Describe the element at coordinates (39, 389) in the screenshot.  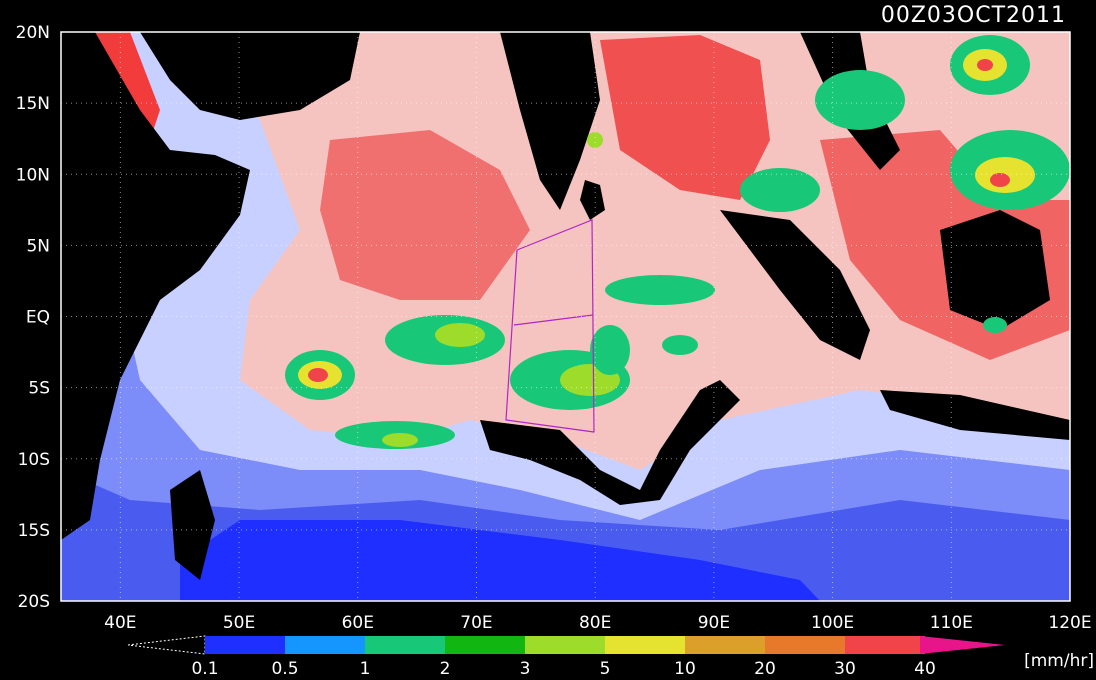
I see `lat-tick-label: 5S` at that location.